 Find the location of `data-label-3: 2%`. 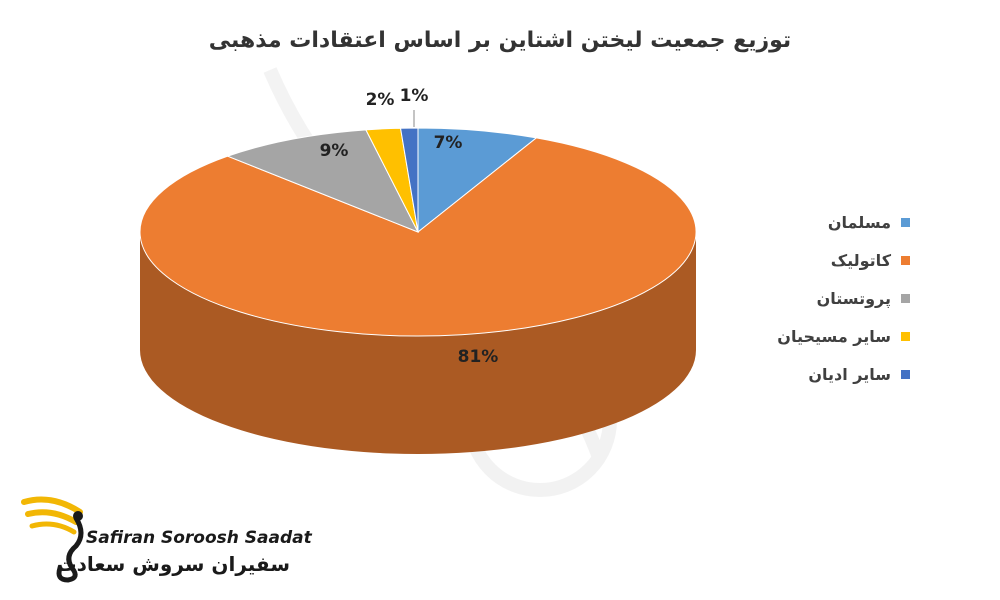

data-label-3: 2% is located at coordinates (380, 100).